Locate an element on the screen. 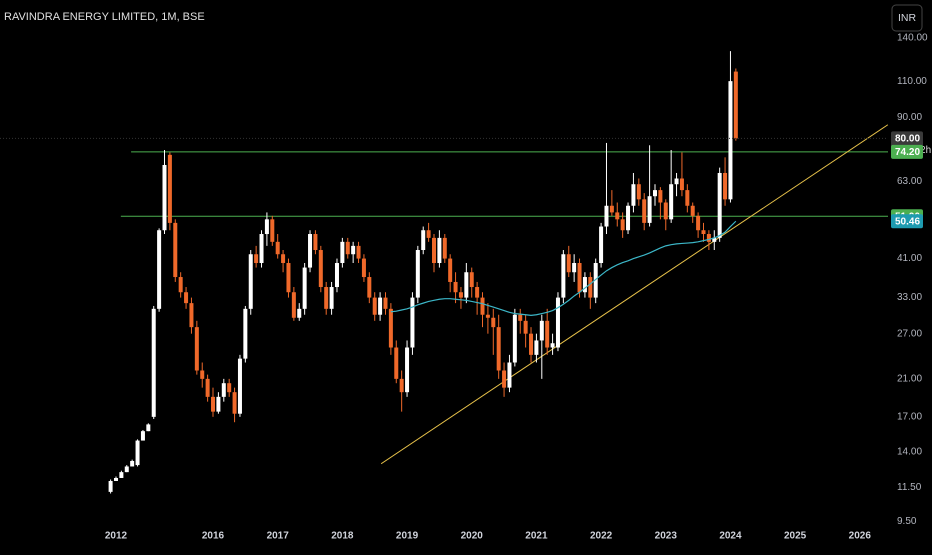  y-tick-label: 9.50 is located at coordinates (907, 521).